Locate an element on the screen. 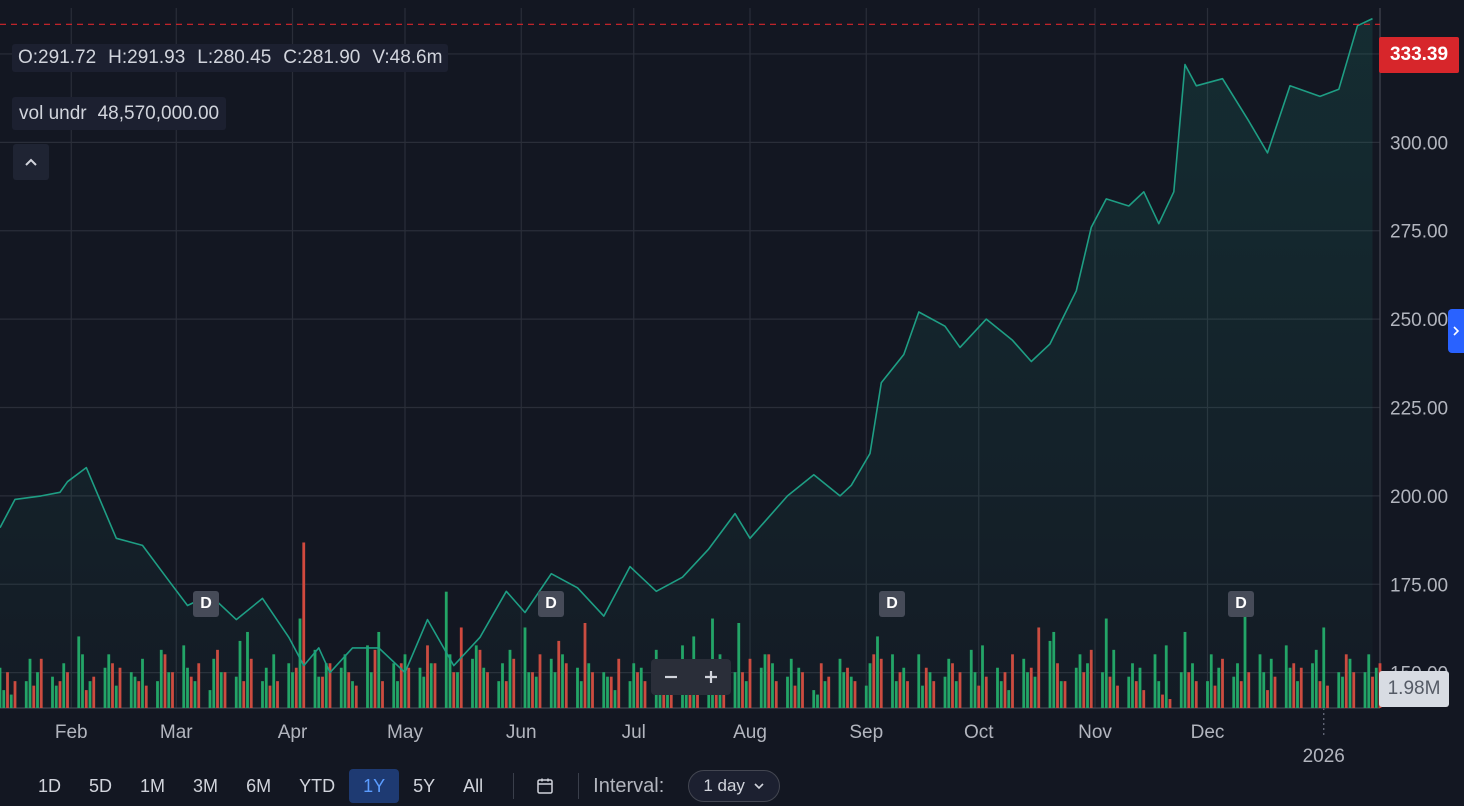 The height and width of the screenshot is (806, 1464). range-1y-button: 1Y is located at coordinates (374, 786).